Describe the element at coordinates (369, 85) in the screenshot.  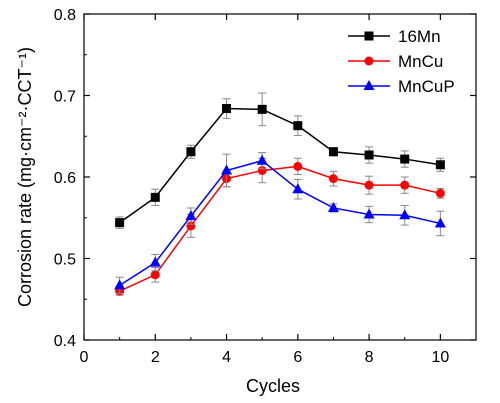
I see `legend-marker-MnCuP` at that location.